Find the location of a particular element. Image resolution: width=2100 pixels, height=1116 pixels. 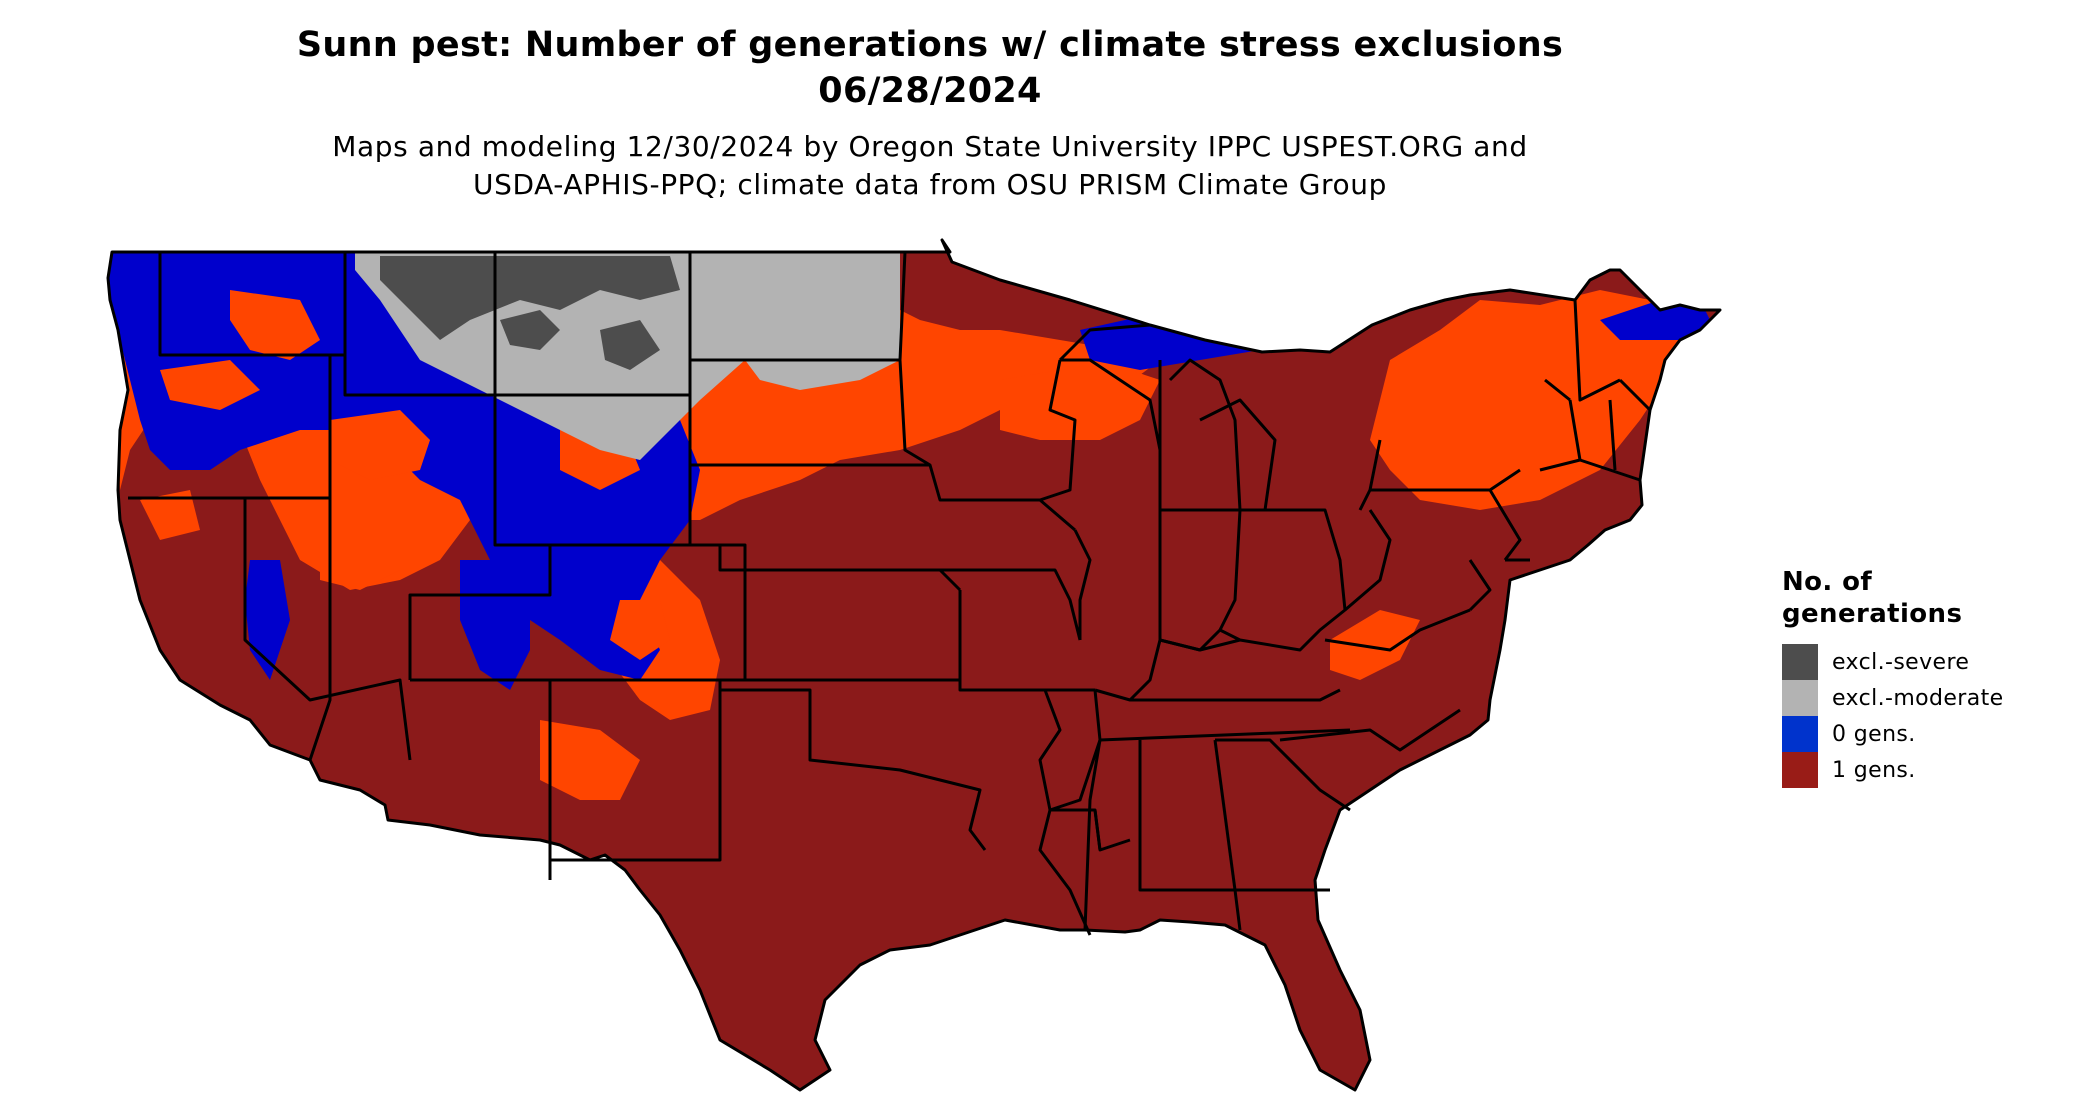

legend-item: excl.-severe is located at coordinates (1893, 662).